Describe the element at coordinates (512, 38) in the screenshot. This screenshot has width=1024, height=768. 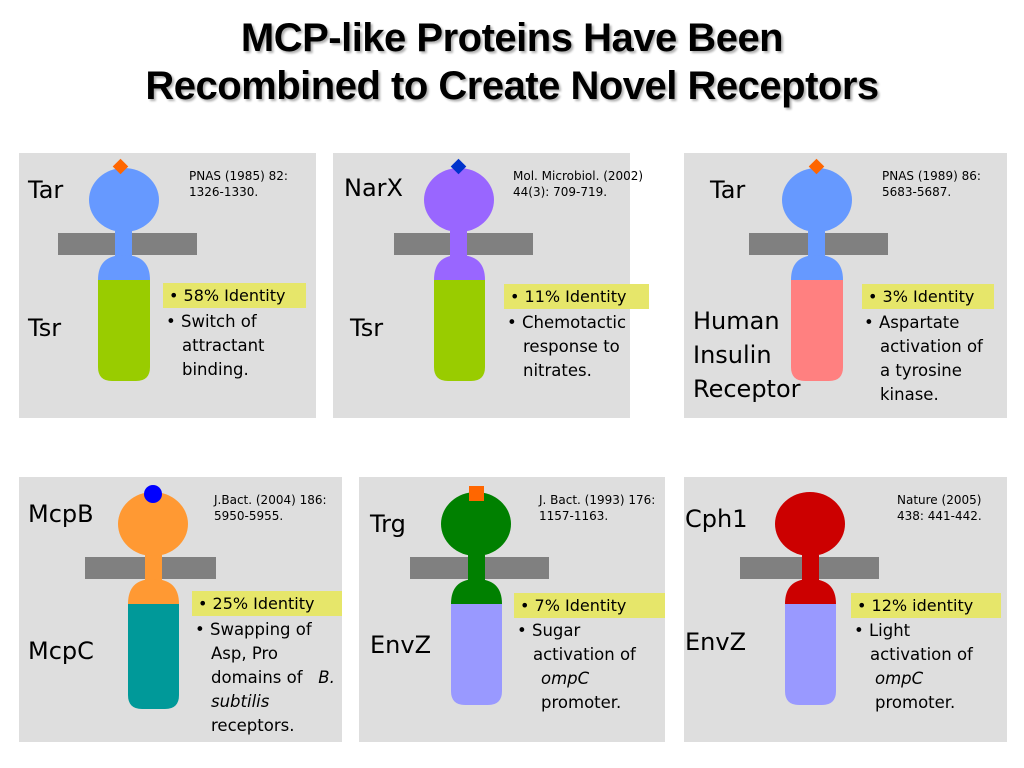
I see `title-line-1: MCP-like Proteins Have Been` at that location.